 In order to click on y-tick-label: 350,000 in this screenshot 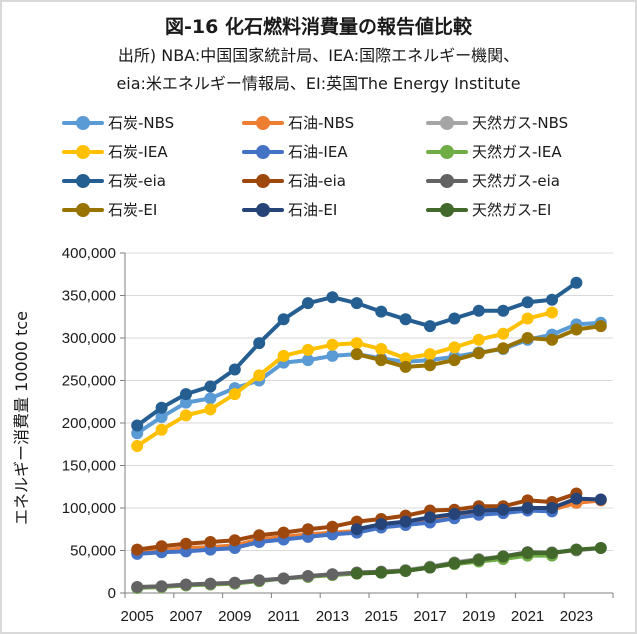, I will do `click(89, 296)`.